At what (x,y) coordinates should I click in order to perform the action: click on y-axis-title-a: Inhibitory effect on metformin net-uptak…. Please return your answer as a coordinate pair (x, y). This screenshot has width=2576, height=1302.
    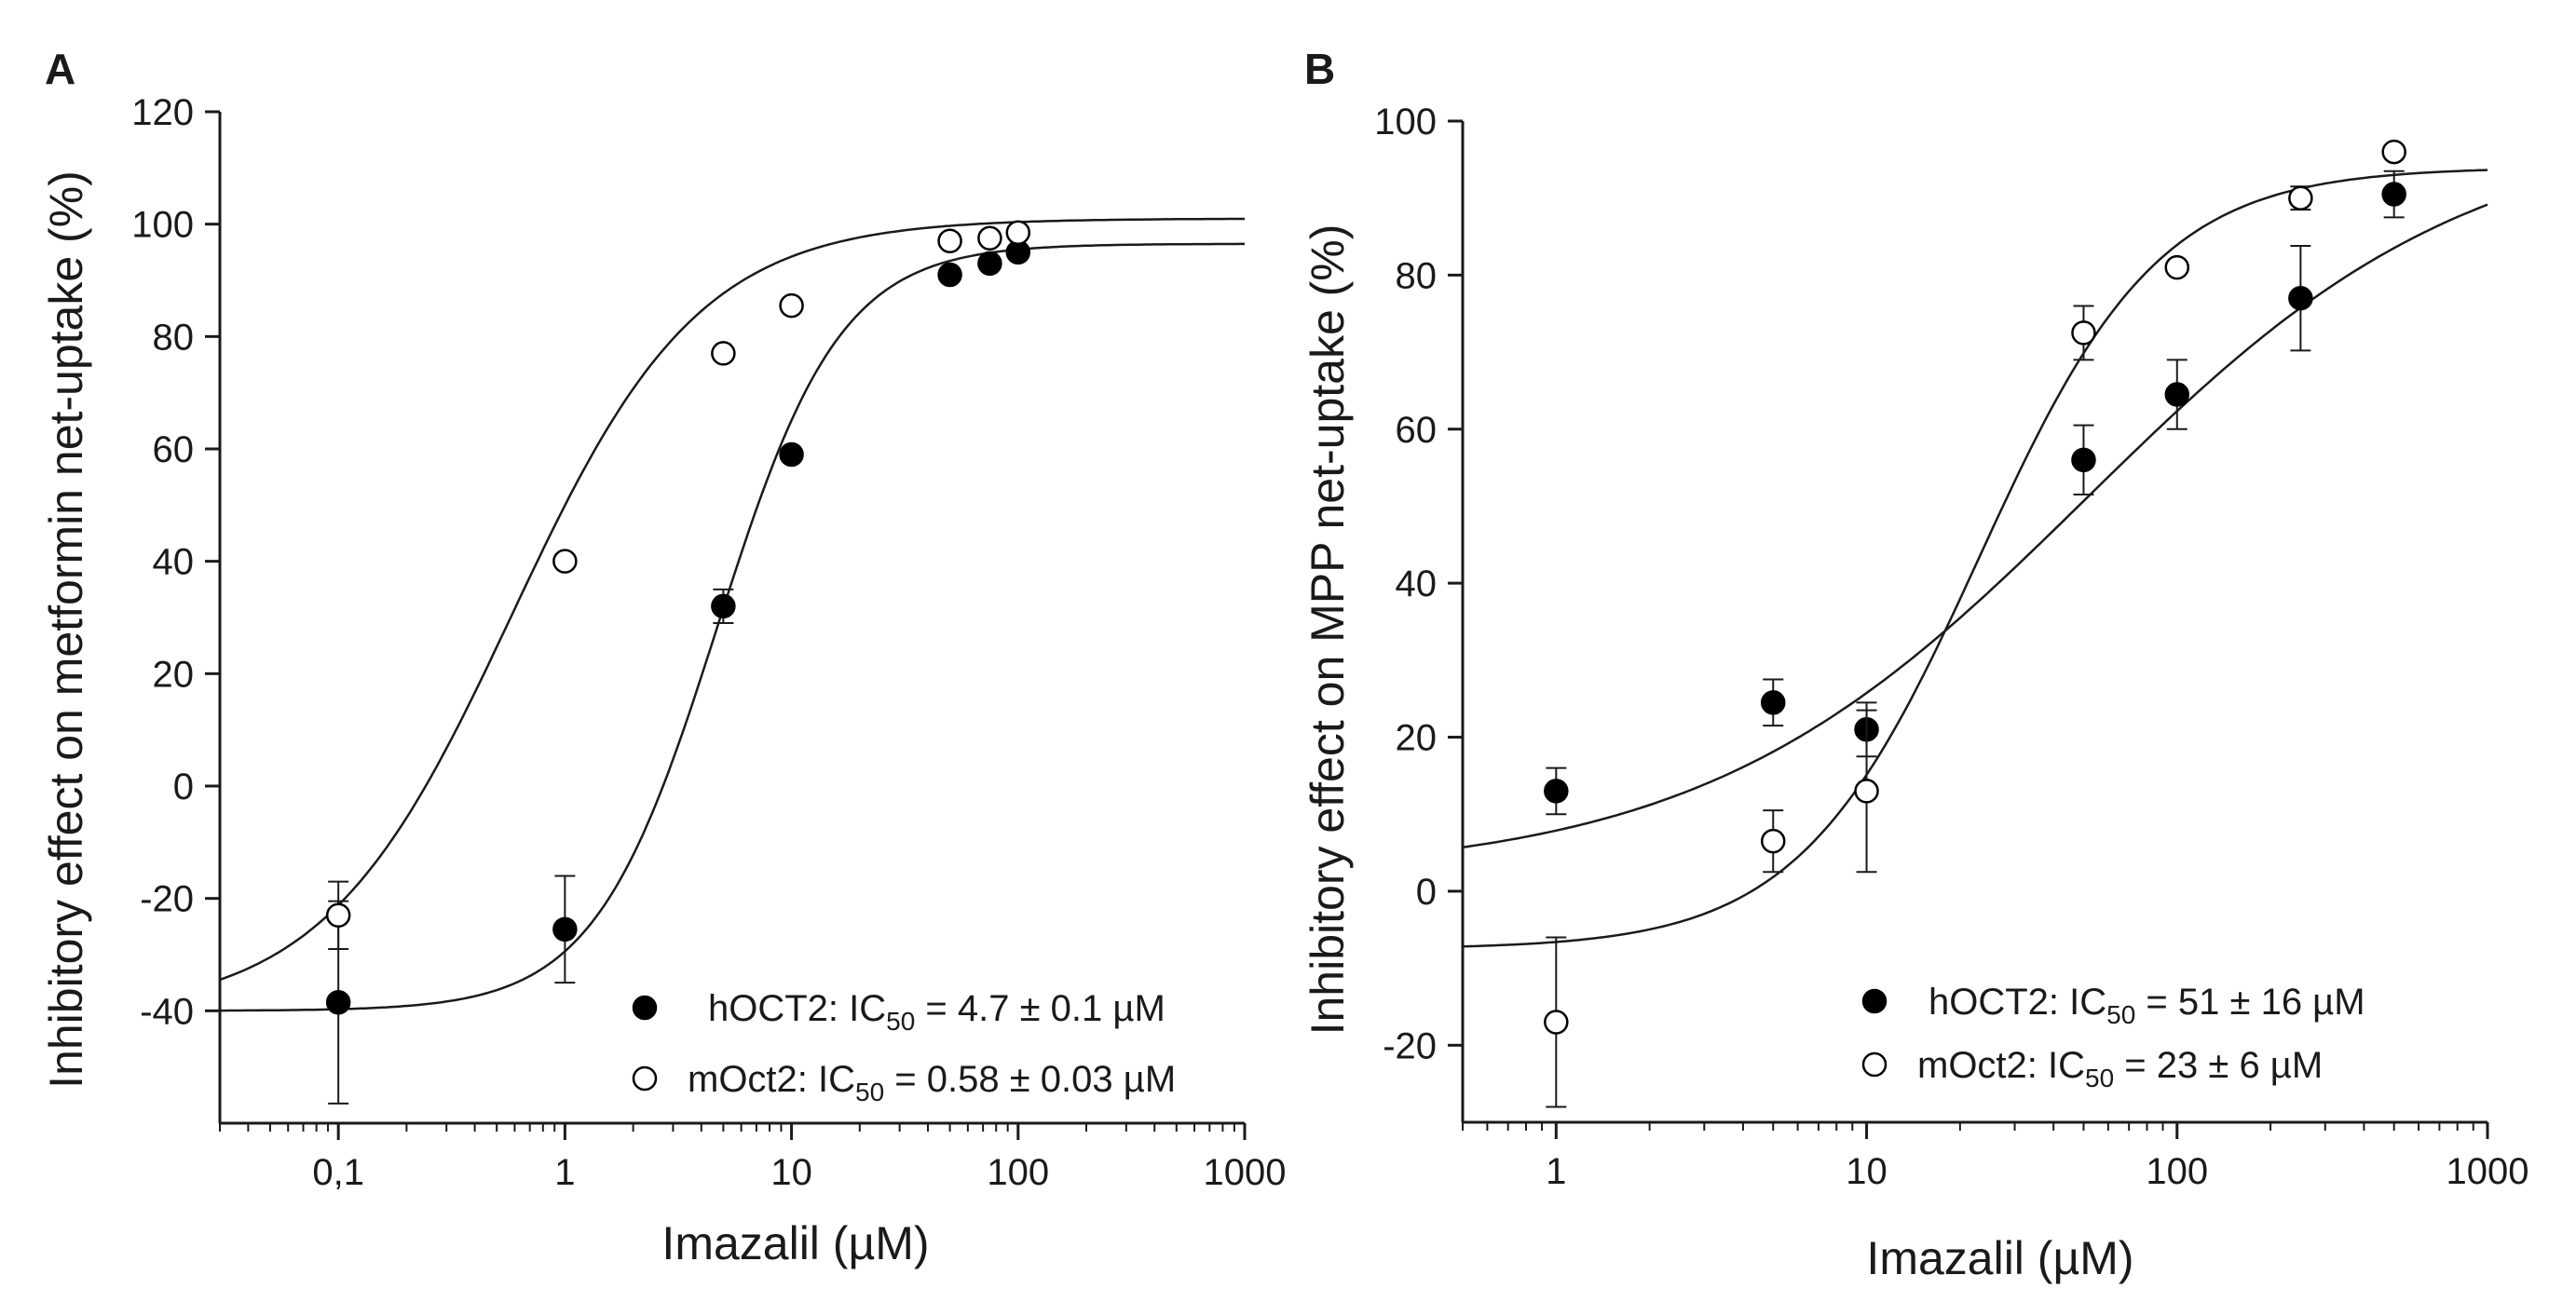
    Looking at the image, I should click on (66, 629).